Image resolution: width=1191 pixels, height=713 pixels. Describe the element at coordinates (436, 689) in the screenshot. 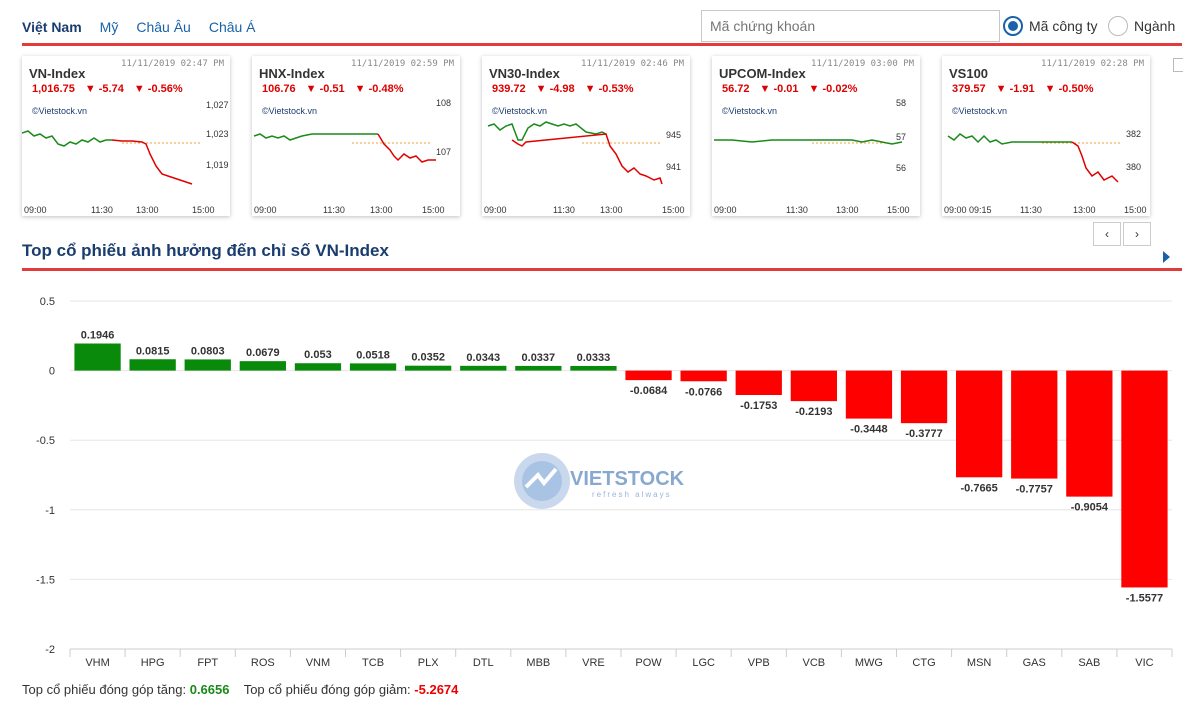

I see `down-value: -5.2674` at that location.